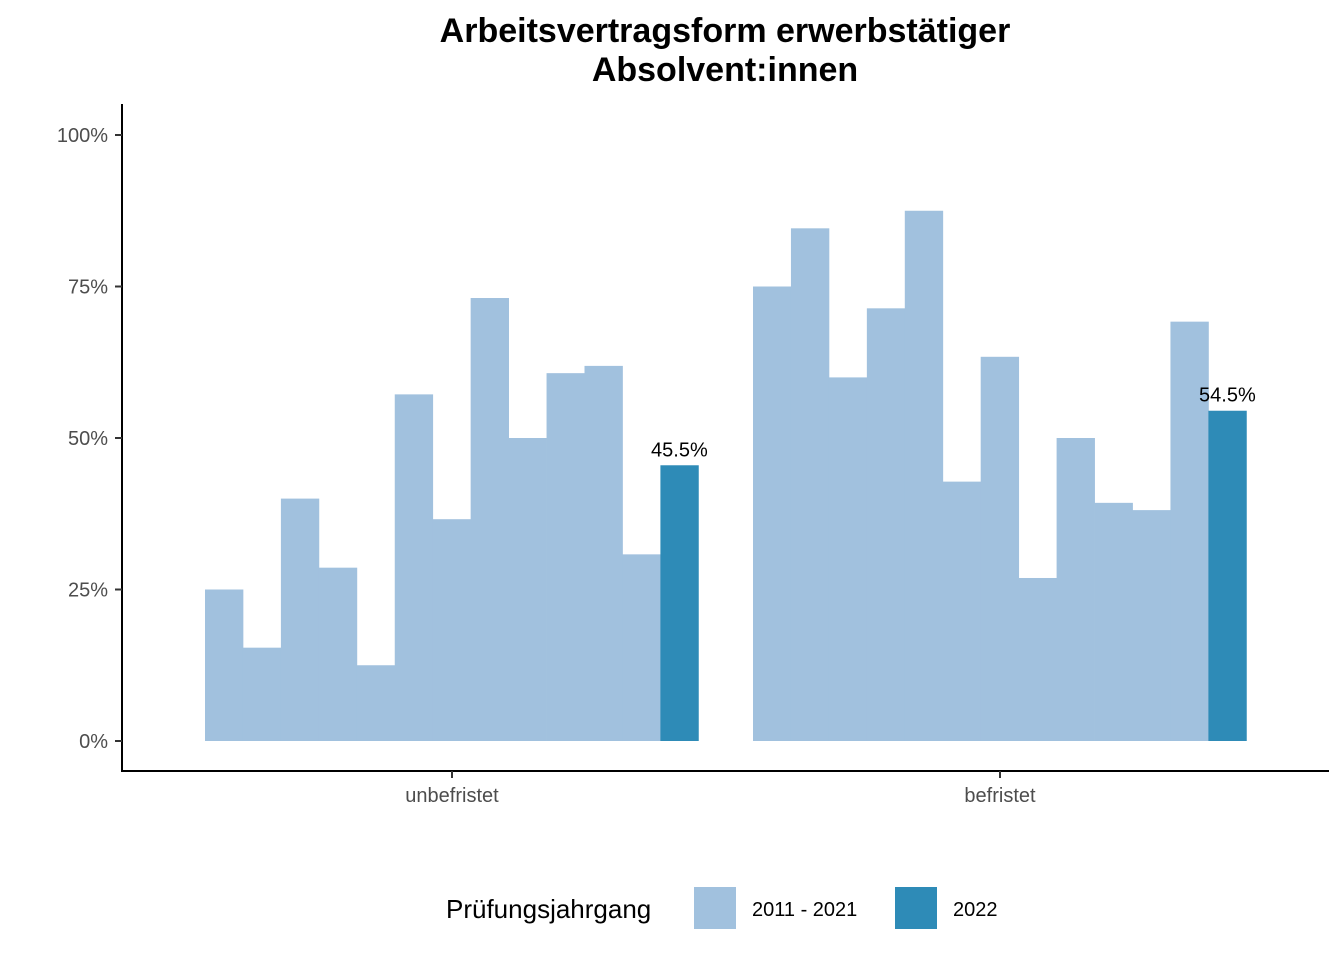  I want to click on x-axis-ticks: unbefristet befristet, so click(720, 789).